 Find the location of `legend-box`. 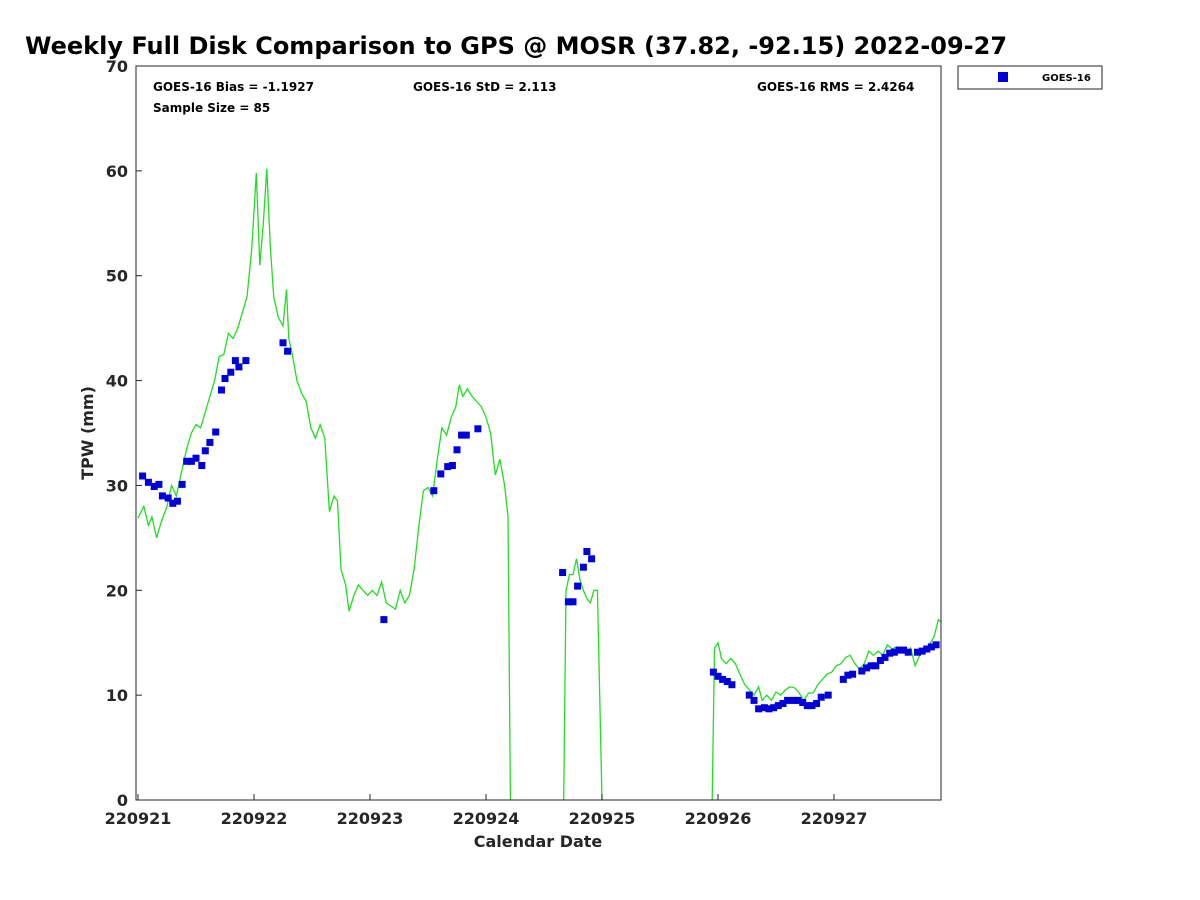

legend-box is located at coordinates (1030, 77).